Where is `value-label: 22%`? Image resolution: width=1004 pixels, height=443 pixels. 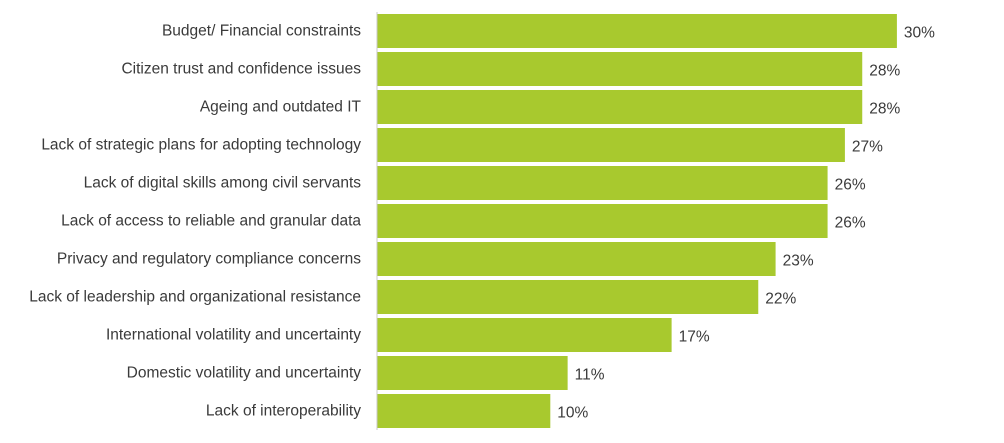 value-label: 22% is located at coordinates (780, 299).